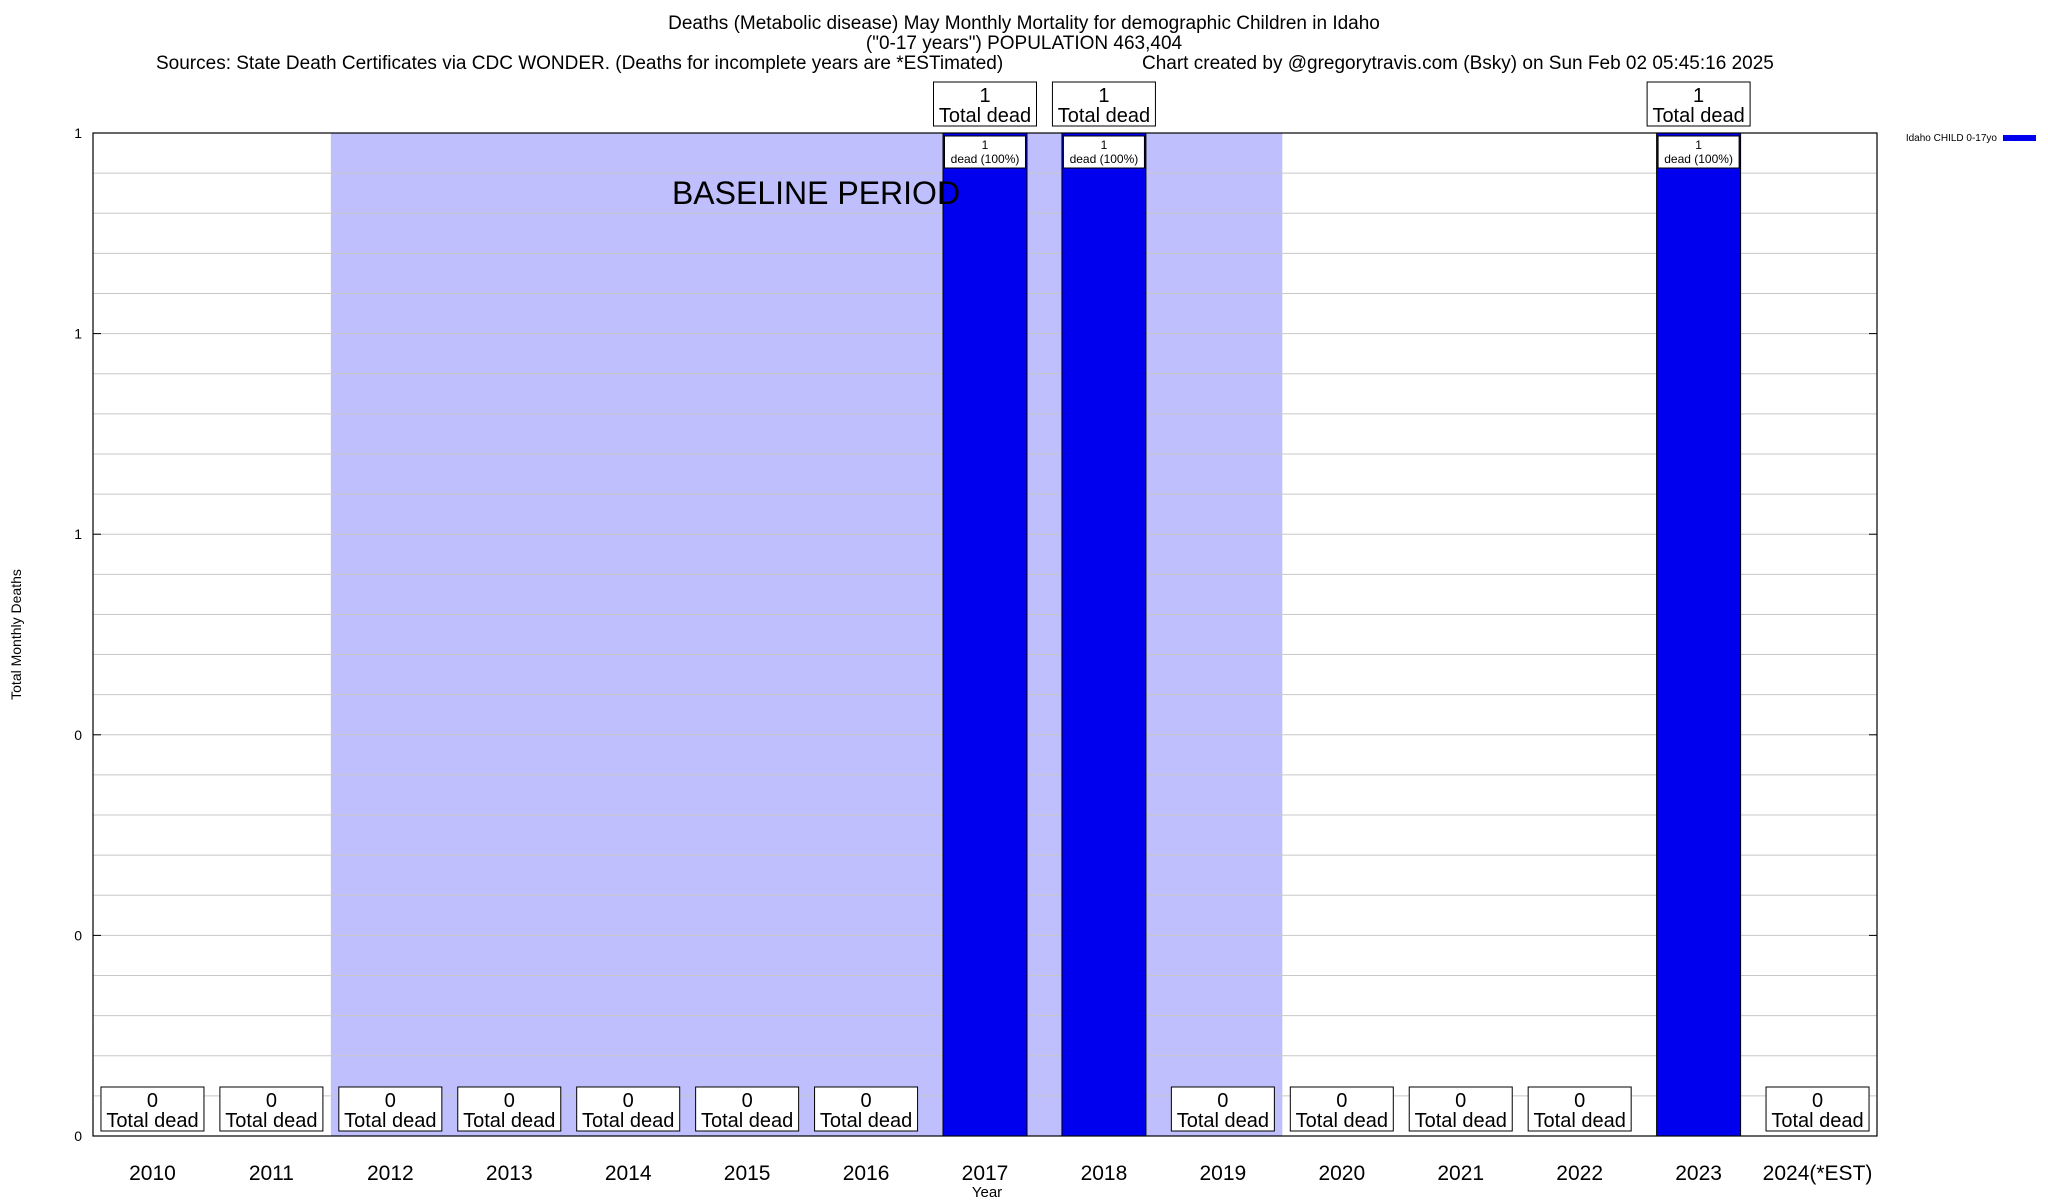  Describe the element at coordinates (152, 1173) in the screenshot. I see `x-tick-label-2010: 2010` at that location.